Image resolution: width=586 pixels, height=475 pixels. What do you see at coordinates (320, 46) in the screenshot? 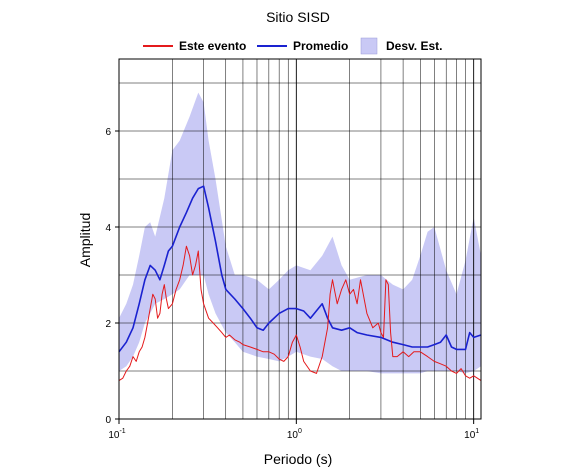
I see `legend-label-promedio: Promedio` at bounding box center [320, 46].